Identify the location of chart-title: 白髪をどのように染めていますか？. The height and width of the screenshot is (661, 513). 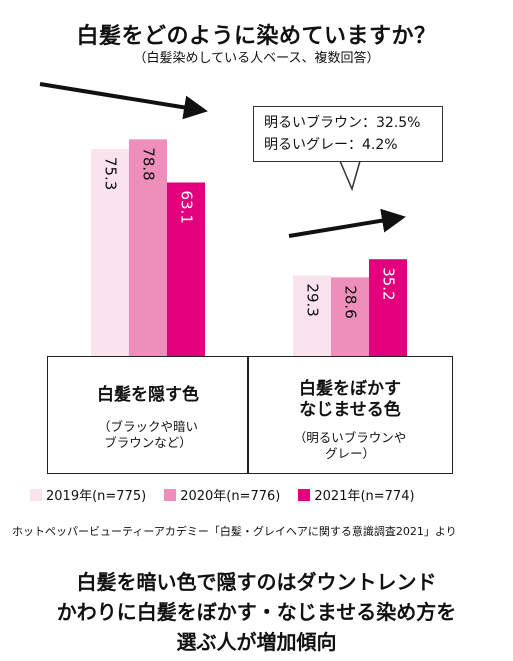
(256, 36).